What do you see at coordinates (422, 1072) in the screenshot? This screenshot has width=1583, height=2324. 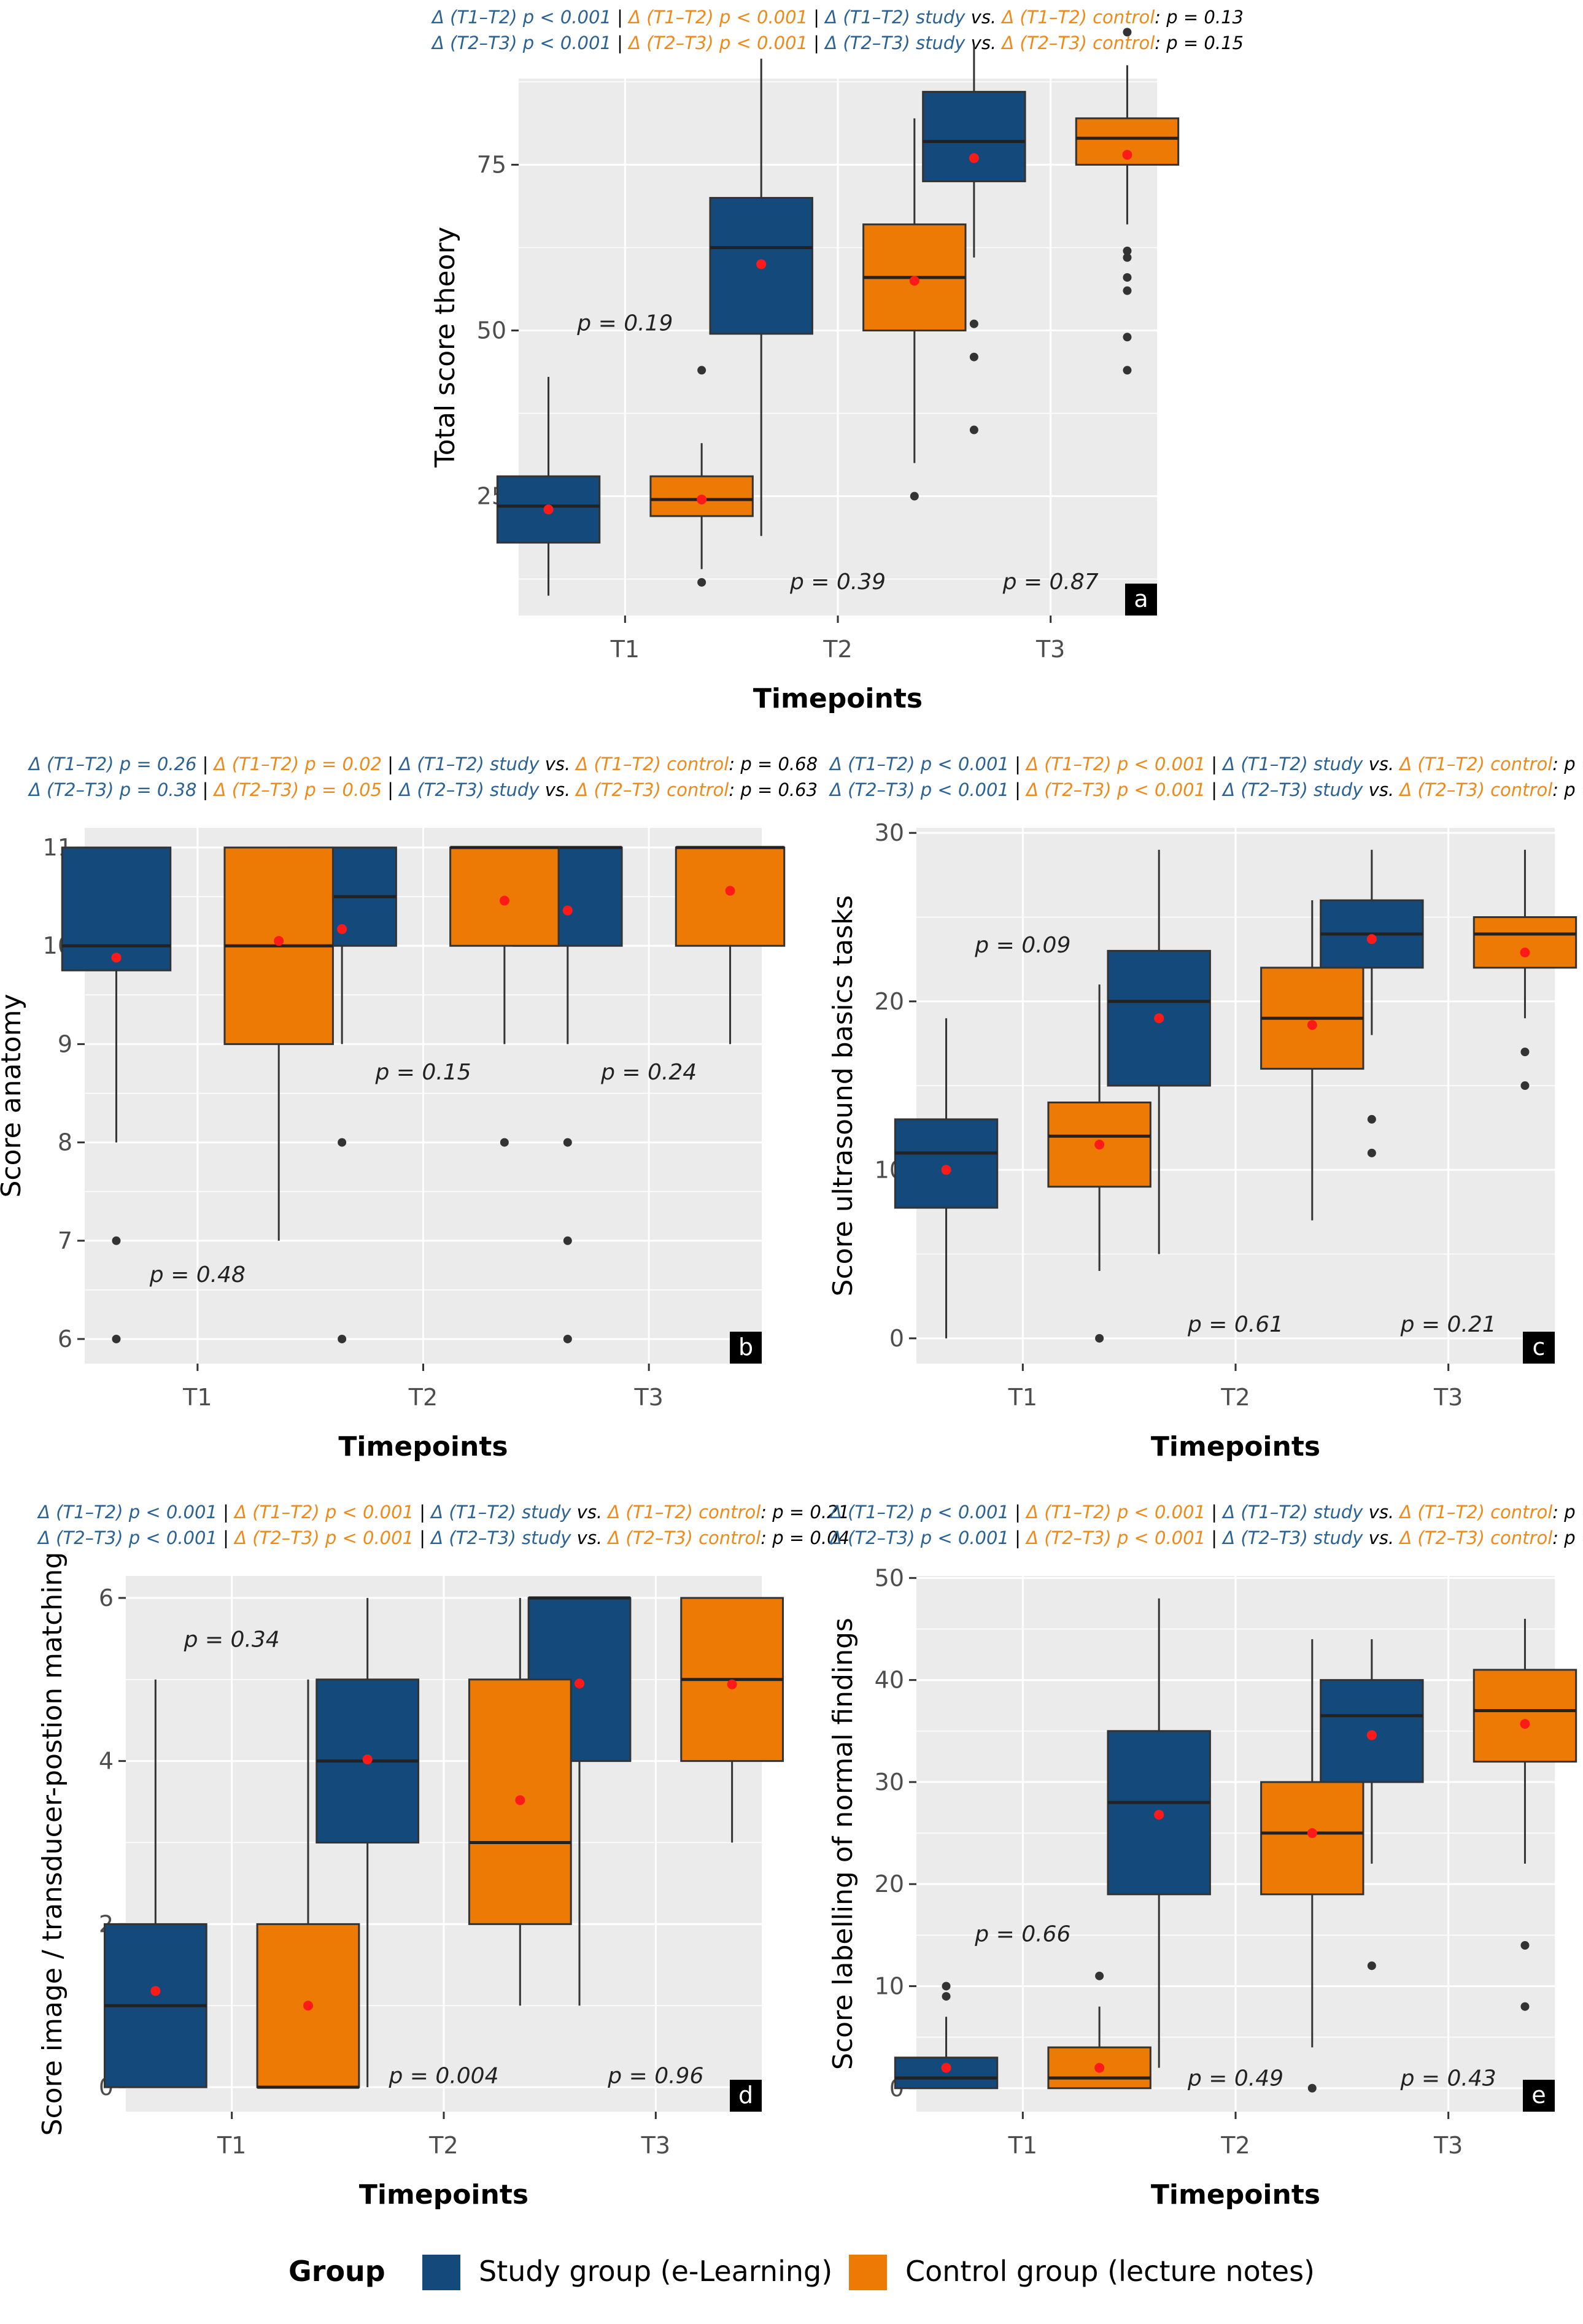 I see `p-value-label: p = 0.15` at bounding box center [422, 1072].